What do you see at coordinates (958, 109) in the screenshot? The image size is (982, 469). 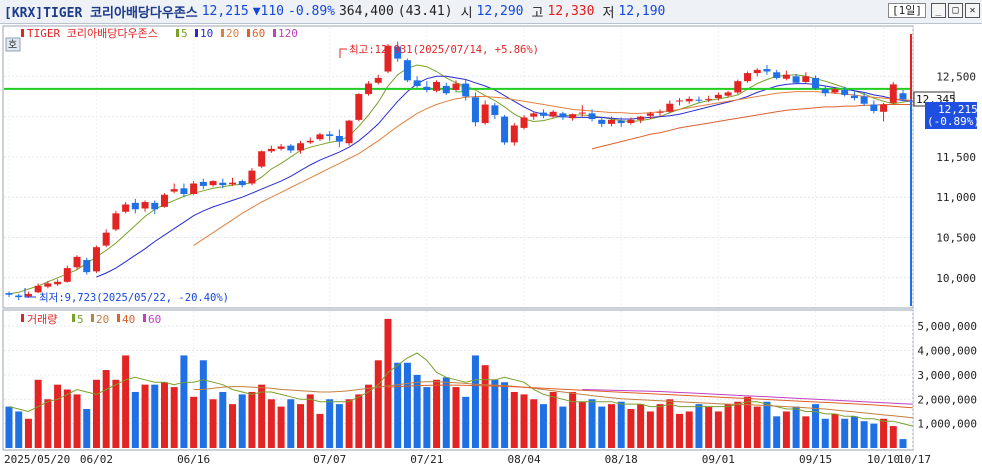 I see `current-price-label: 12,215` at bounding box center [958, 109].